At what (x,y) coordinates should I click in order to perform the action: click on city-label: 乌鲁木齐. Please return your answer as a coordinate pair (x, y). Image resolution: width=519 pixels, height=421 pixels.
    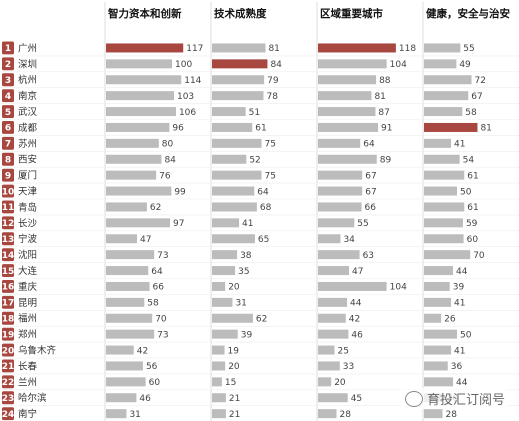
    Looking at the image, I should click on (37, 350).